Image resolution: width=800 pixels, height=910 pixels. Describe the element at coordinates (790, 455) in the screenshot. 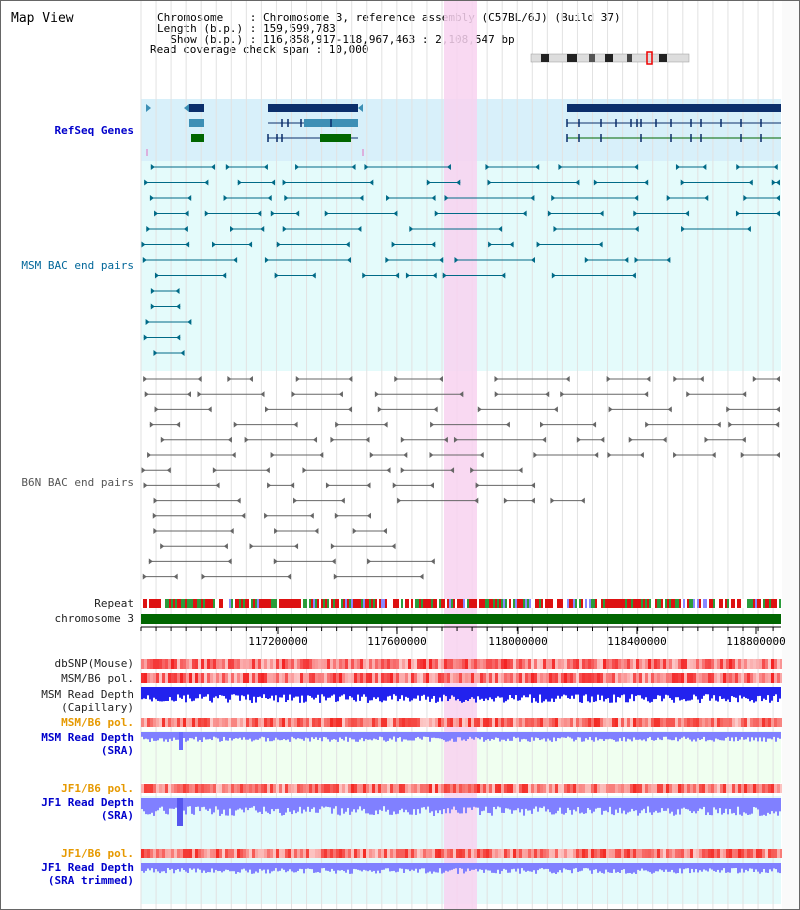

I see `right-margin` at that location.